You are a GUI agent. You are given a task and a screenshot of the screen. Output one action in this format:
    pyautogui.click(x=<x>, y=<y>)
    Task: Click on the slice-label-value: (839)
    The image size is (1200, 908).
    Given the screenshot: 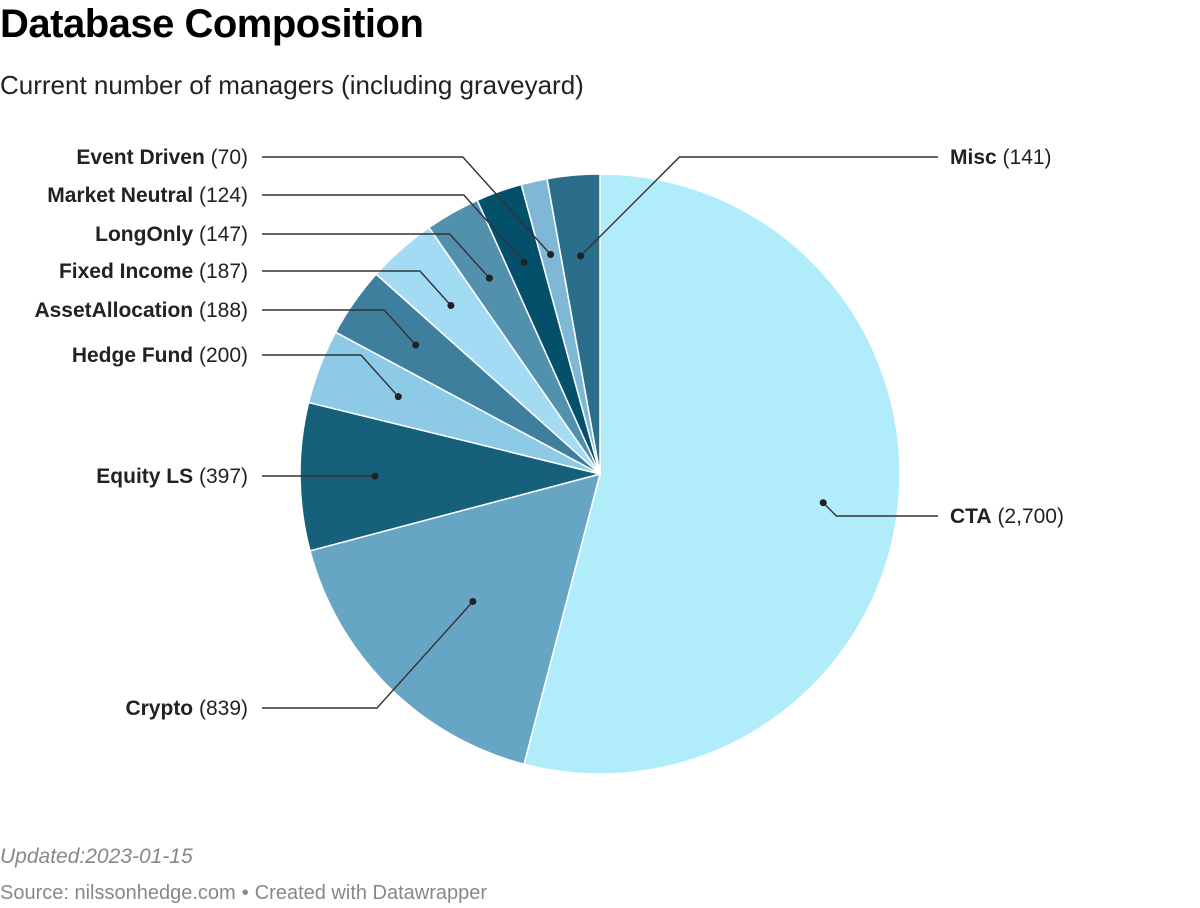 What is the action you would take?
    pyautogui.click(x=220, y=708)
    